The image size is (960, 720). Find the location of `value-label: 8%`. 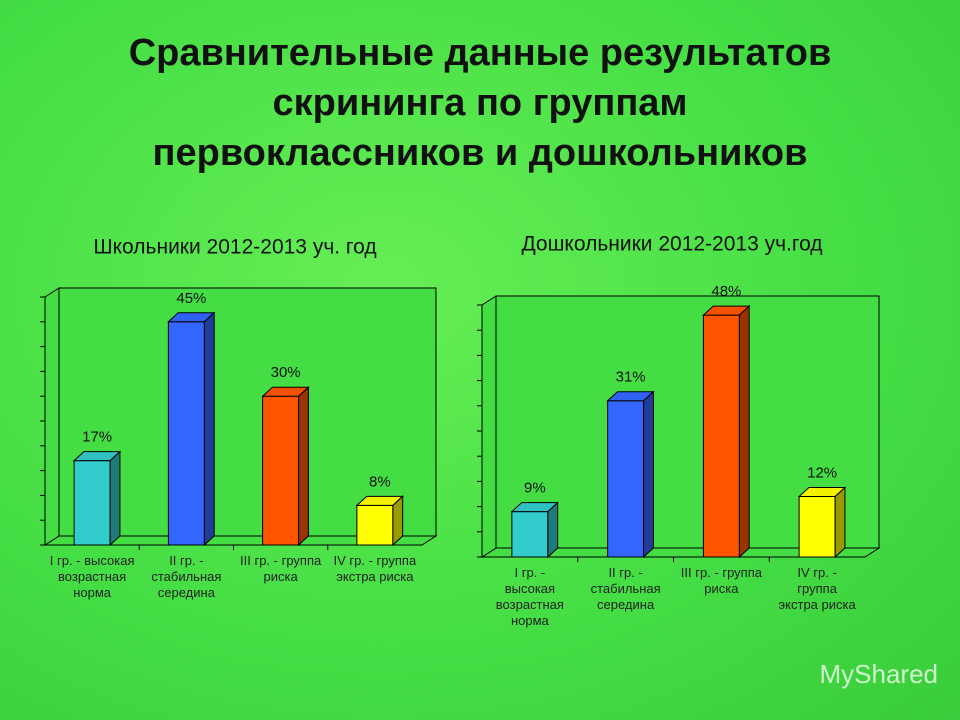

value-label: 8% is located at coordinates (380, 481).